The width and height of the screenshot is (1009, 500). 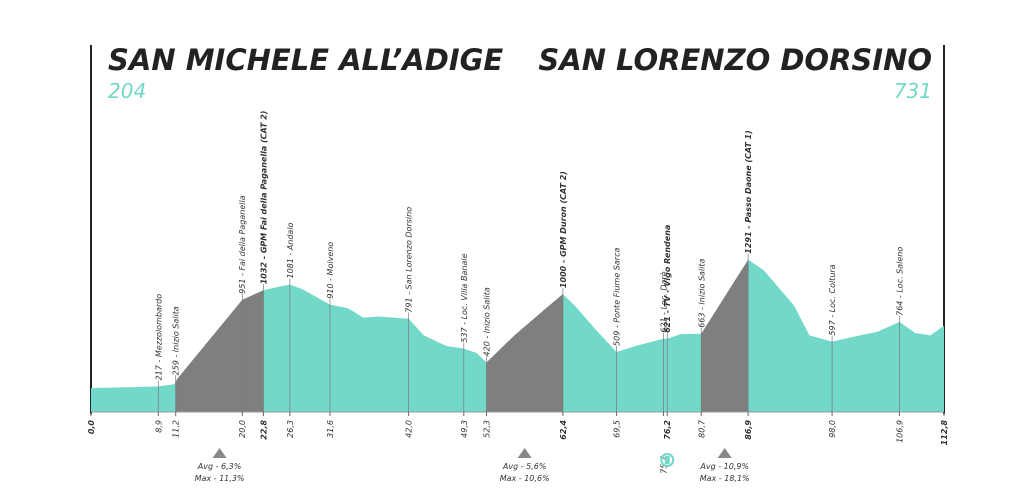 What do you see at coordinates (242, 244) in the screenshot?
I see `waypoint-label: 951 - Fai della Paganella` at bounding box center [242, 244].